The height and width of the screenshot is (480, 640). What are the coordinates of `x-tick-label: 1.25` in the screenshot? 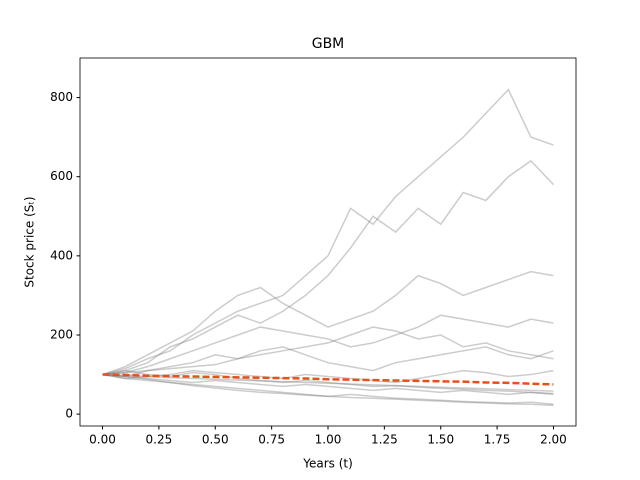 It's located at (384, 440).